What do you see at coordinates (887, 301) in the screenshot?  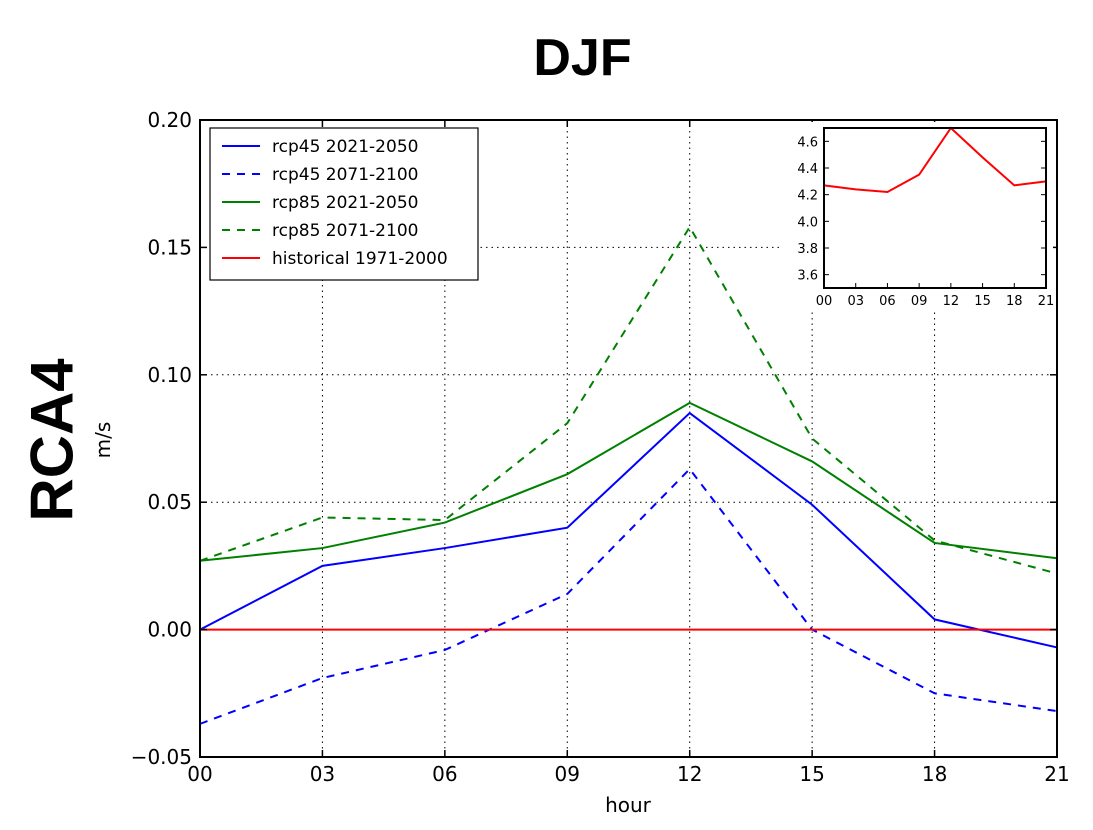 I see `inset-x-tick-label: 06` at bounding box center [887, 301].